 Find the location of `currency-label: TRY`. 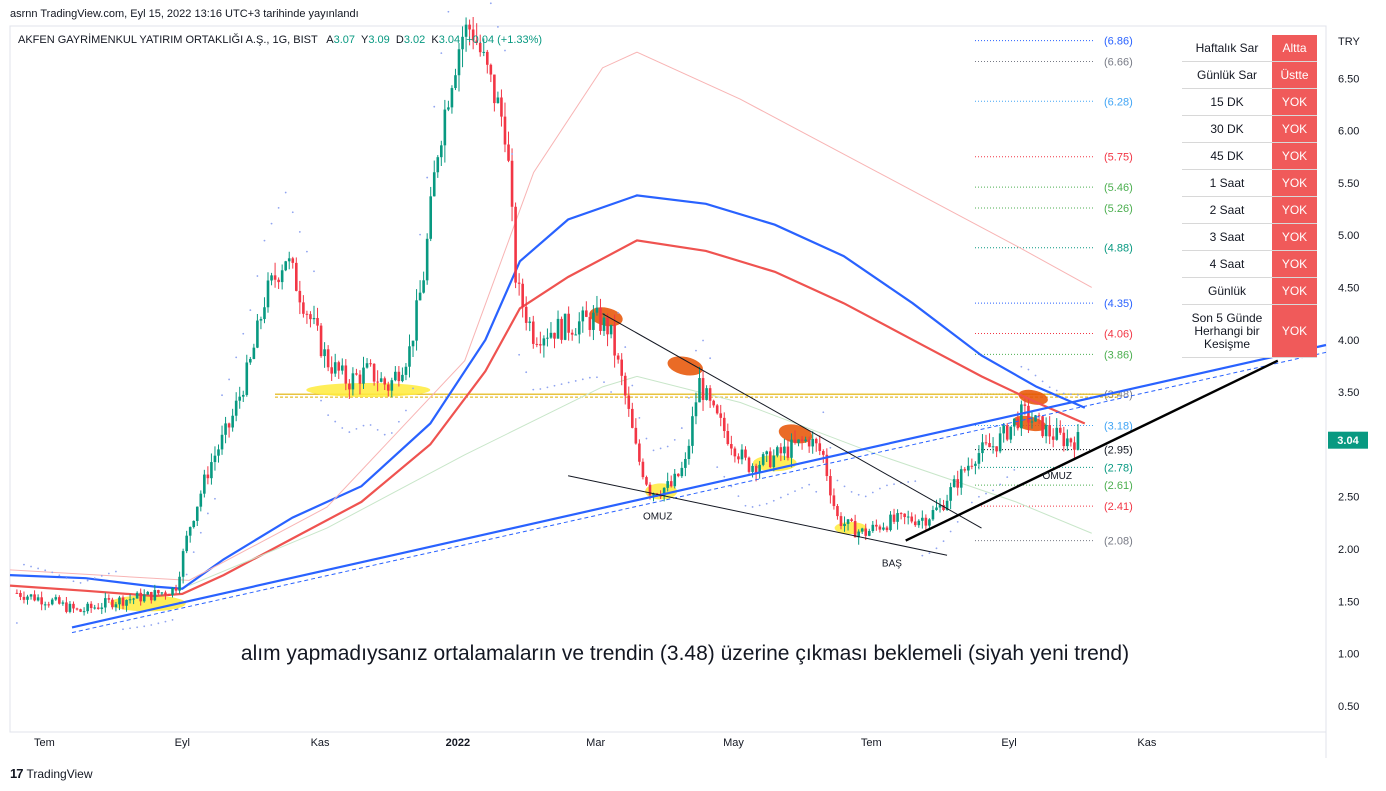

currency-label: TRY is located at coordinates (1349, 42).